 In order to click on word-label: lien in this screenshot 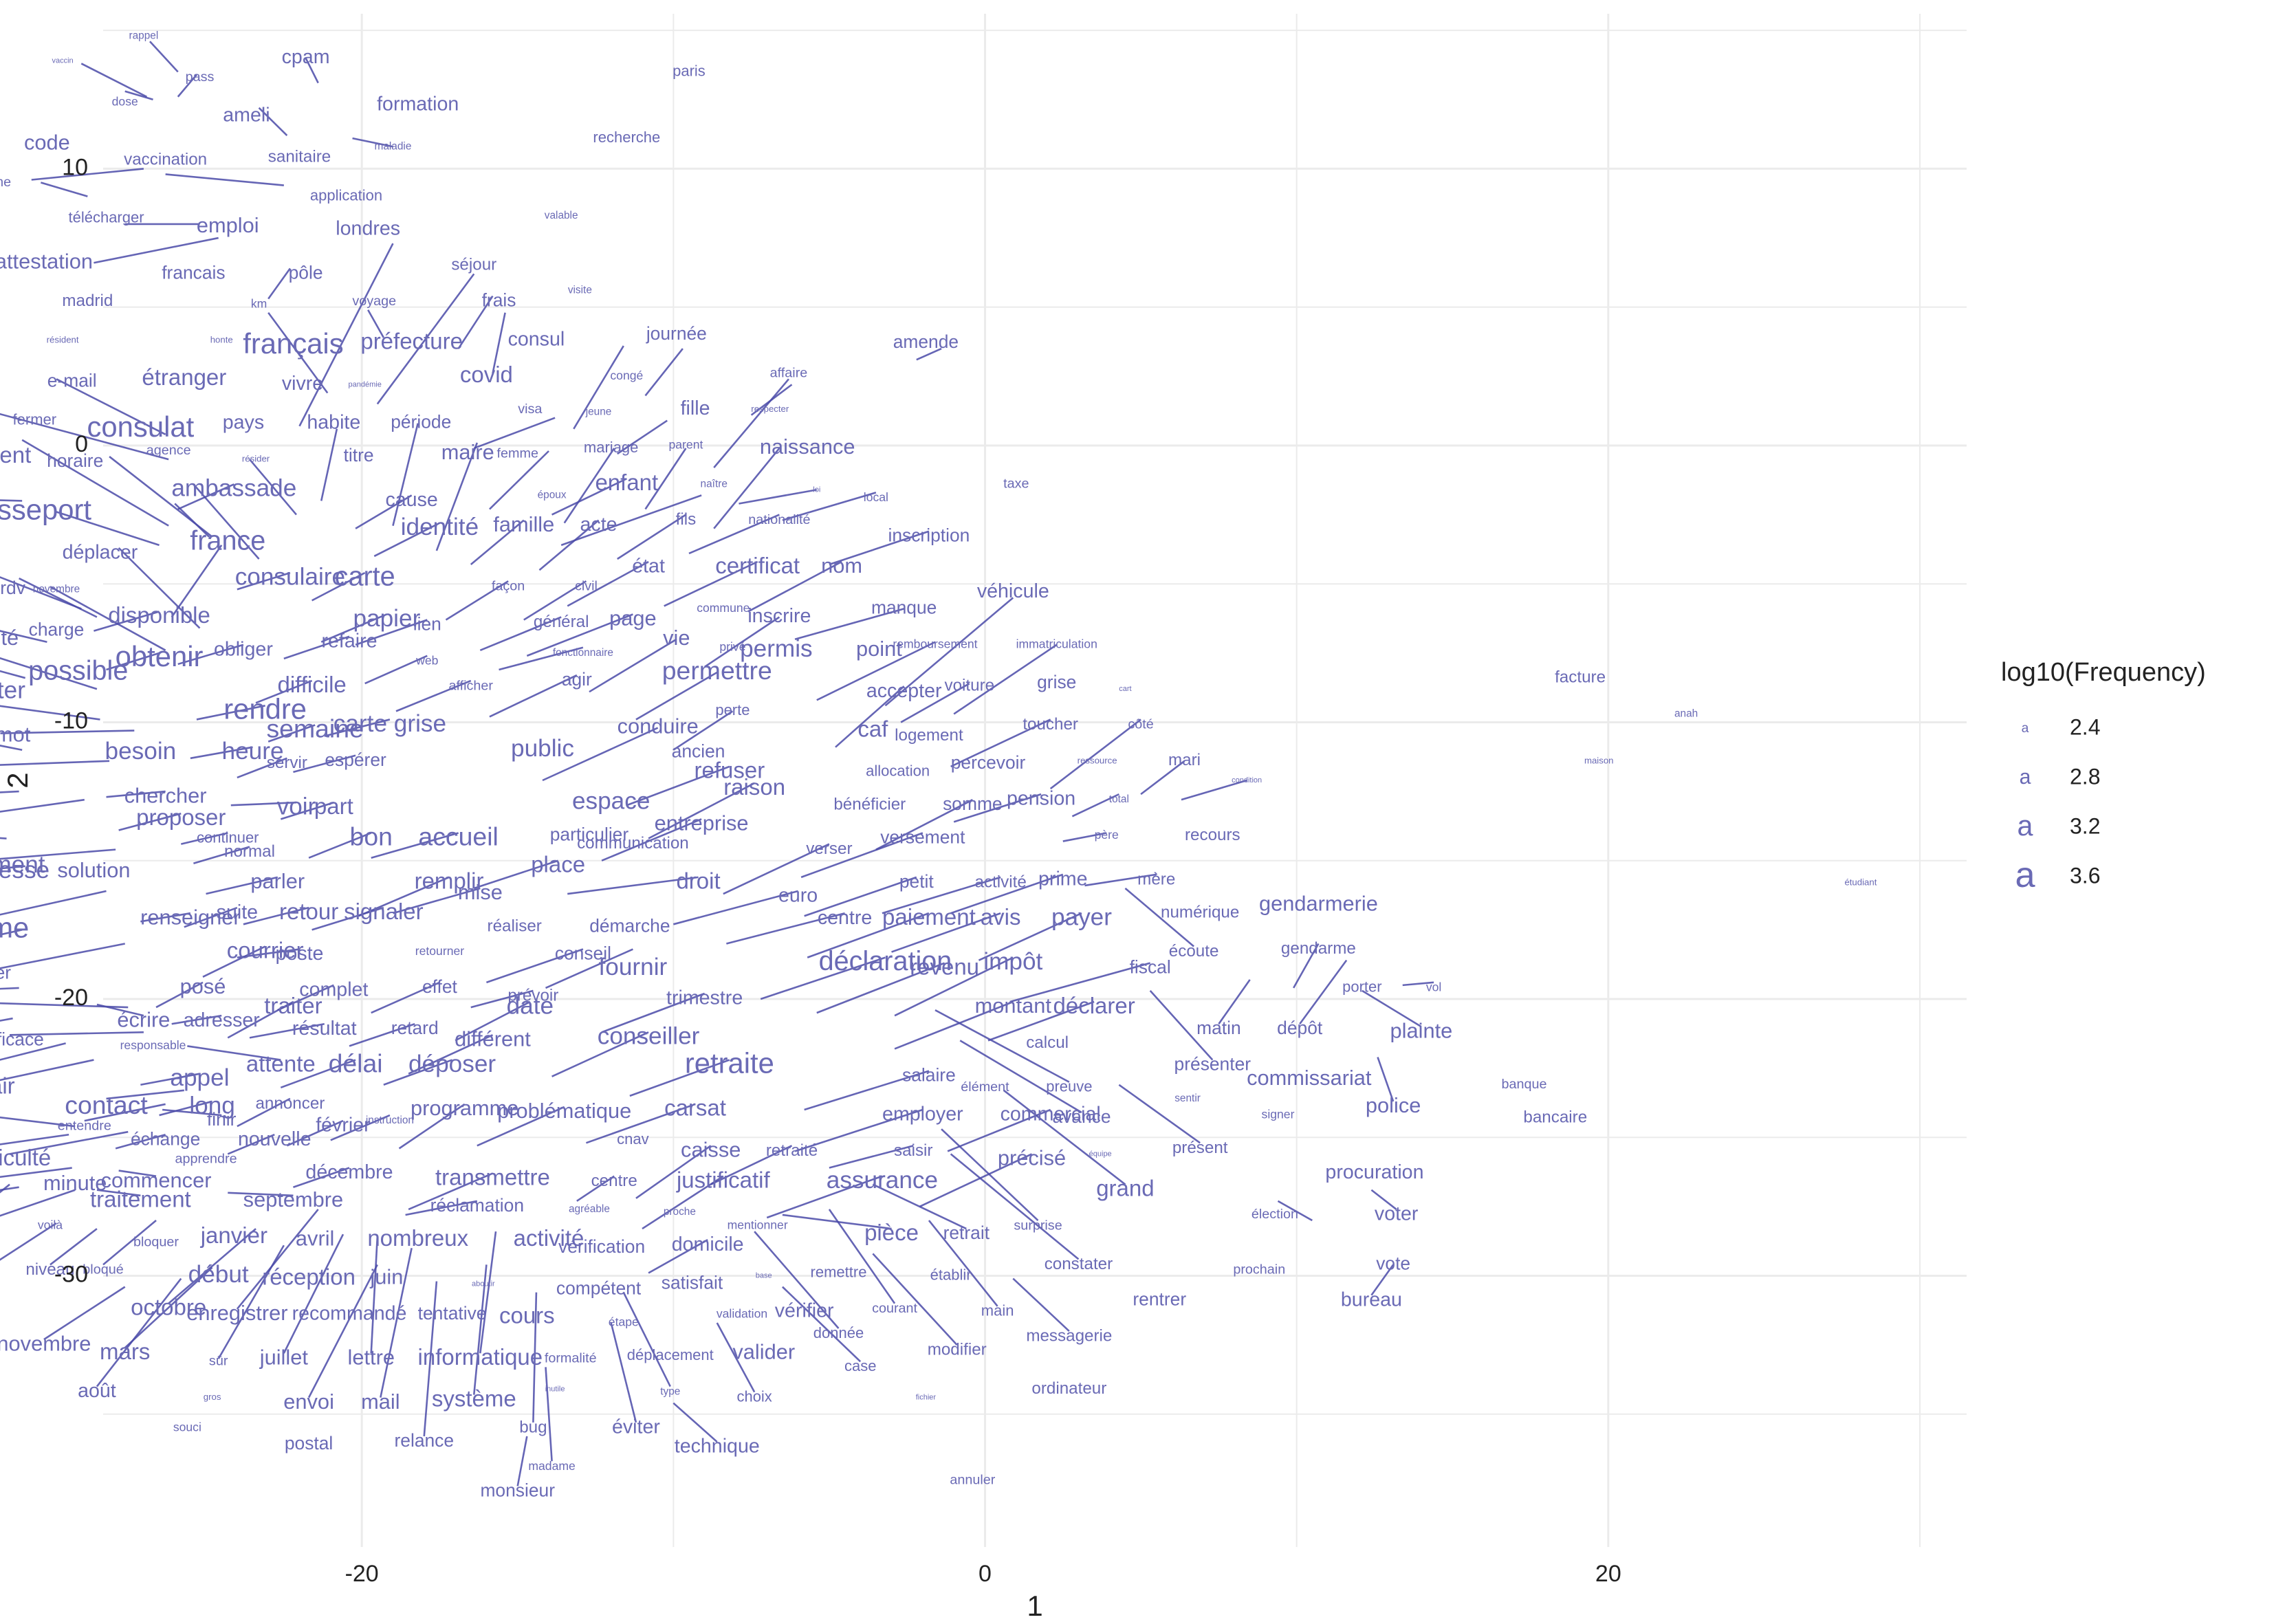, I will do `click(427, 624)`.